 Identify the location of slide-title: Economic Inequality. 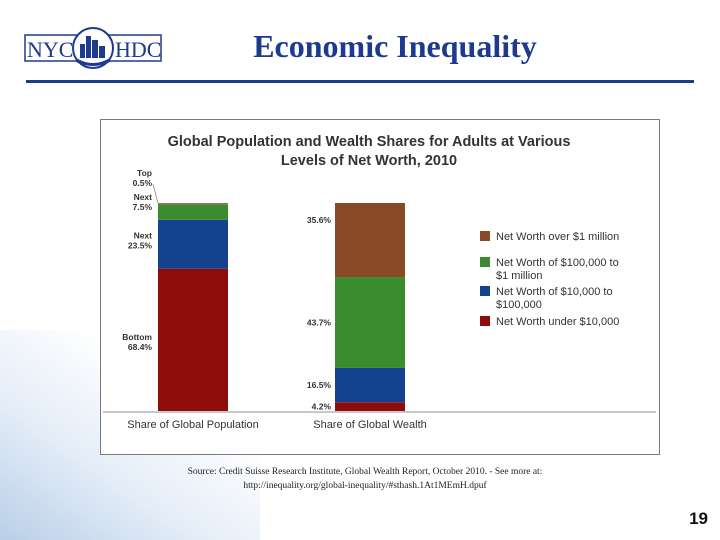
(395, 46).